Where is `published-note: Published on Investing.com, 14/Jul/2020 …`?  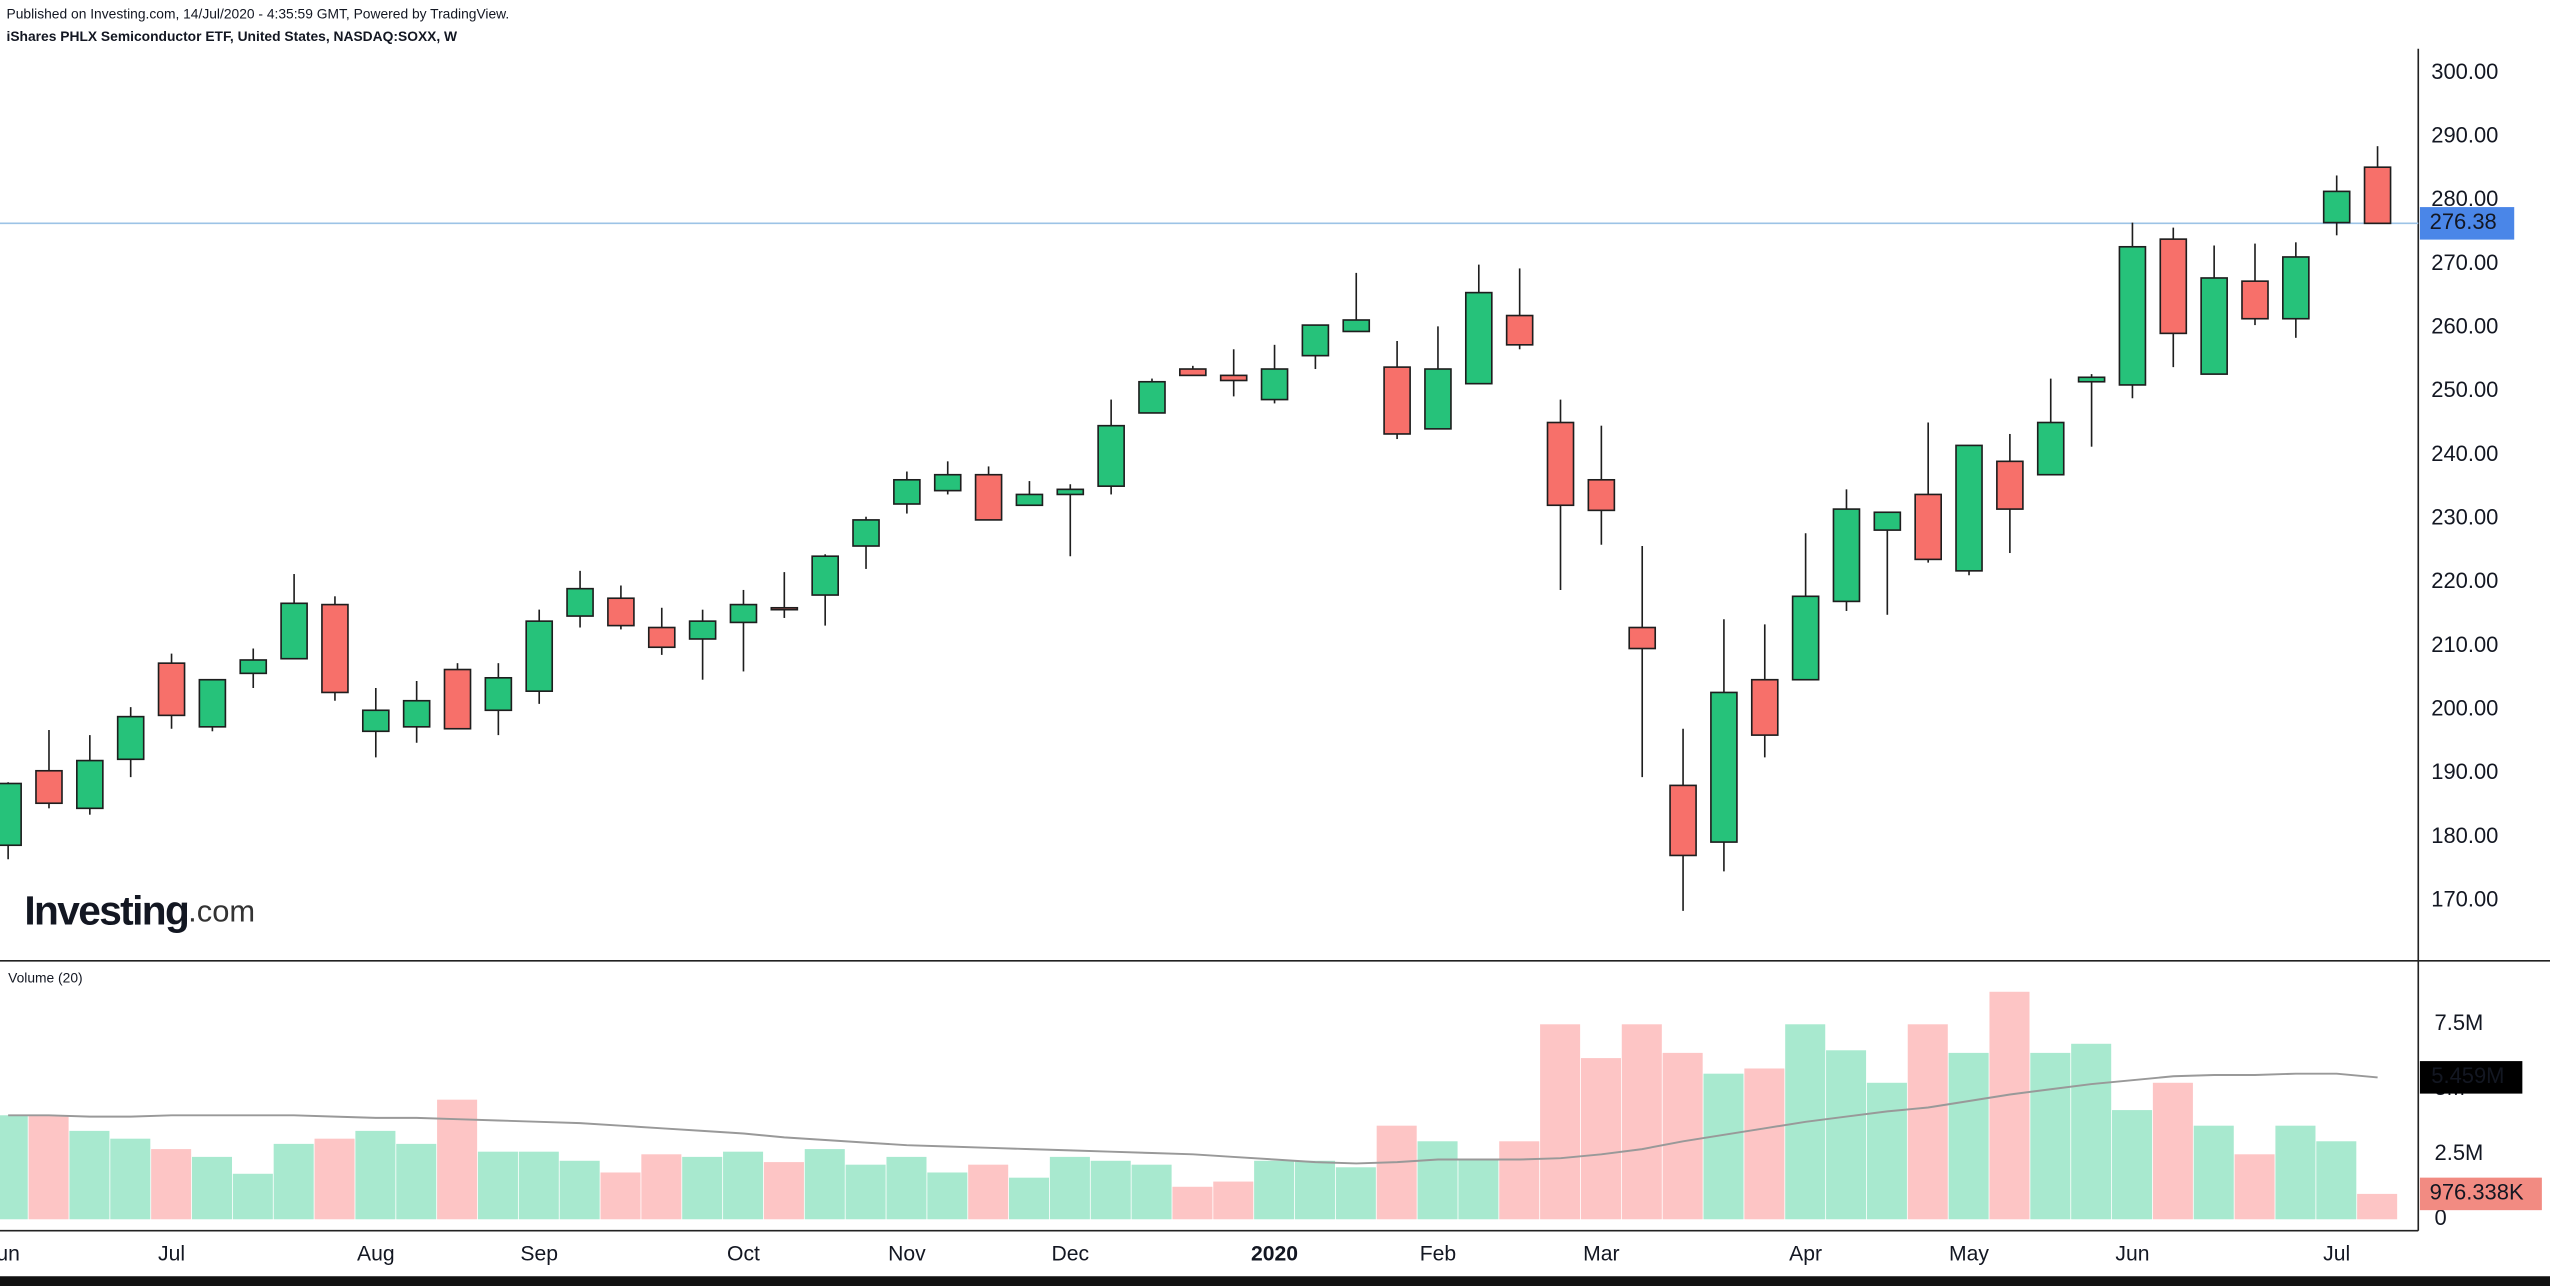 published-note: Published on Investing.com, 14/Jul/2020 … is located at coordinates (258, 13).